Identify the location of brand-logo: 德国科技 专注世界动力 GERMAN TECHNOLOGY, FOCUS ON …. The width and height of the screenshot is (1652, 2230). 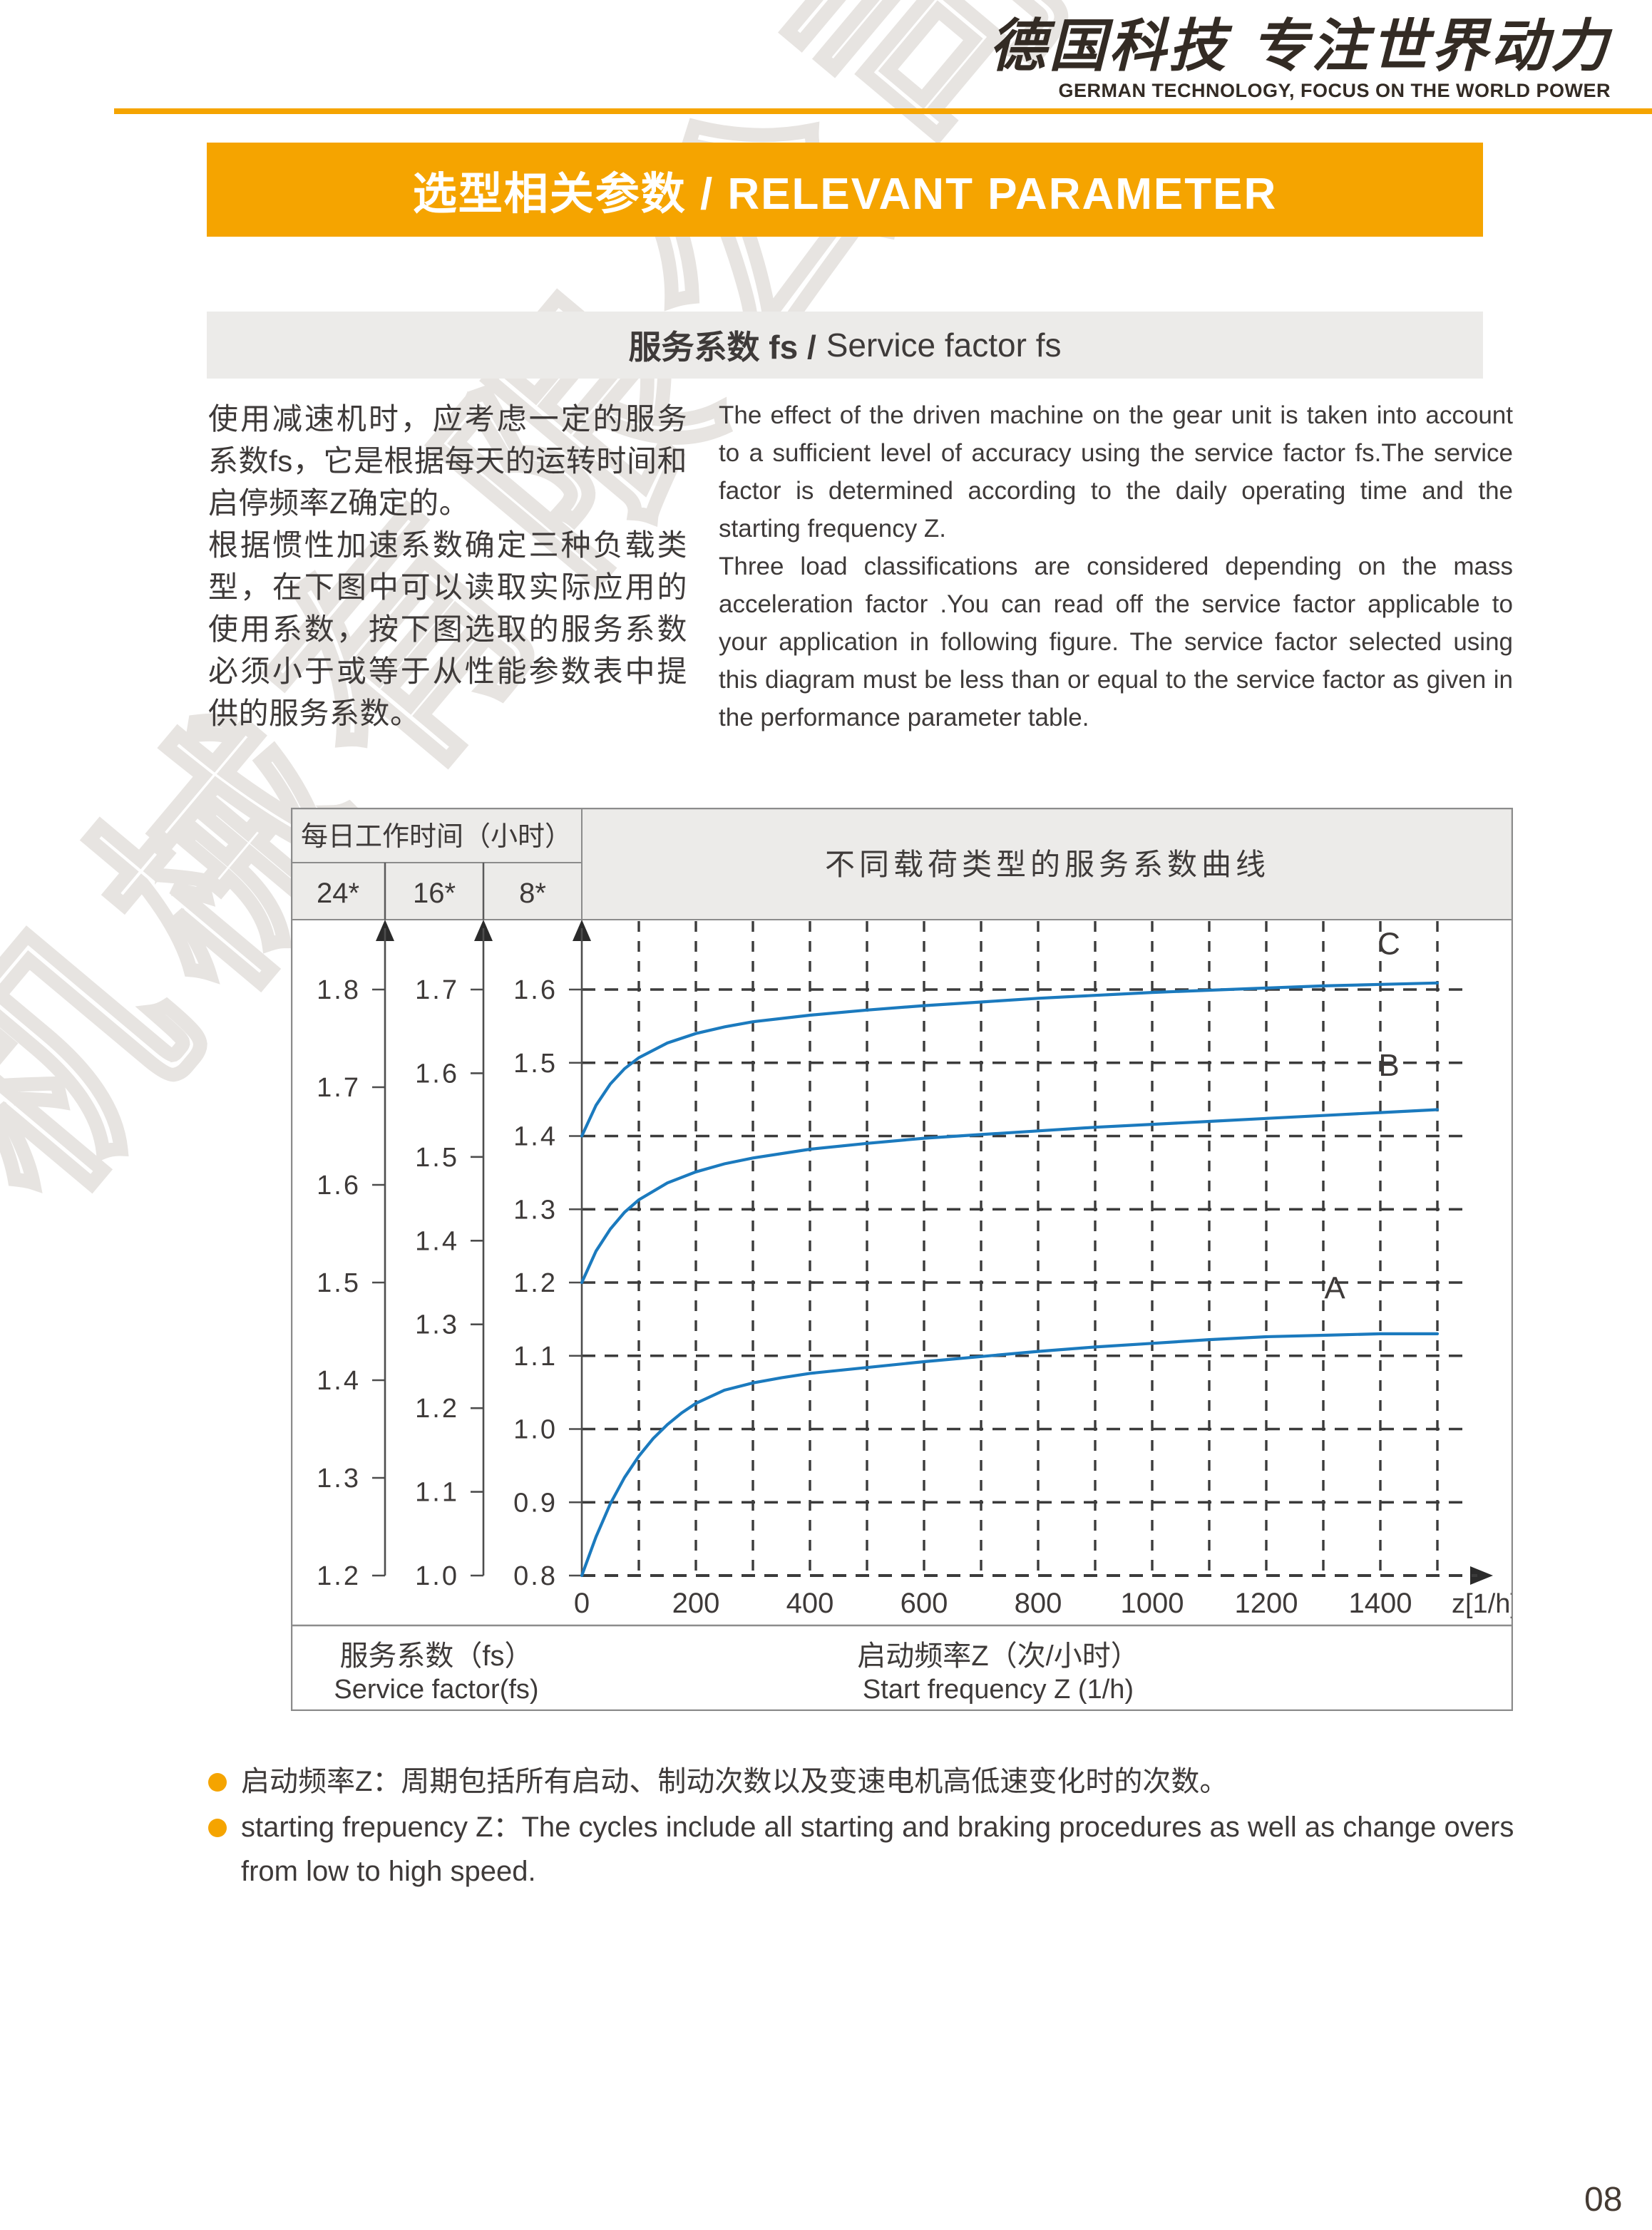
(1300, 57).